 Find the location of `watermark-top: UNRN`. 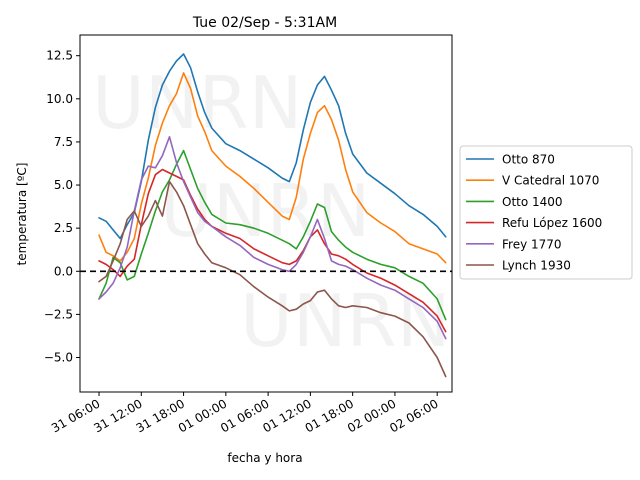

watermark-top: UNRN is located at coordinates (197, 103).